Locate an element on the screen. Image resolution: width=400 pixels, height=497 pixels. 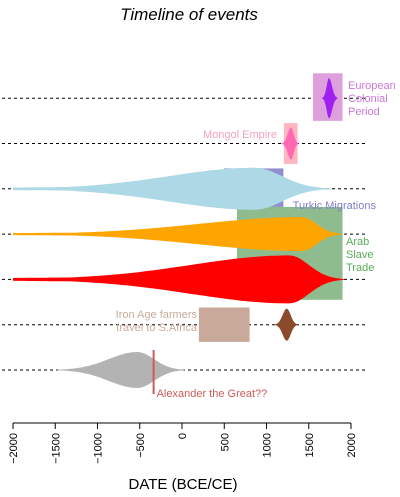
x-tick-label: −1500 is located at coordinates (56, 448).